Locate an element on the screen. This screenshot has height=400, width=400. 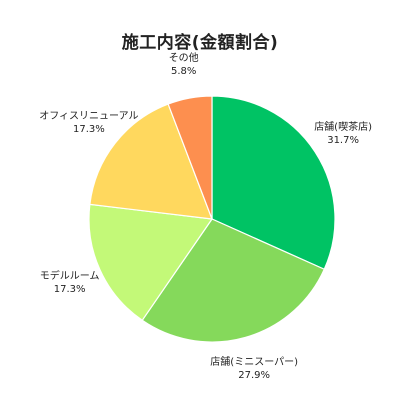
slice-label-2: 店舗(ミニスーパー) 27.9% is located at coordinates (254, 369).